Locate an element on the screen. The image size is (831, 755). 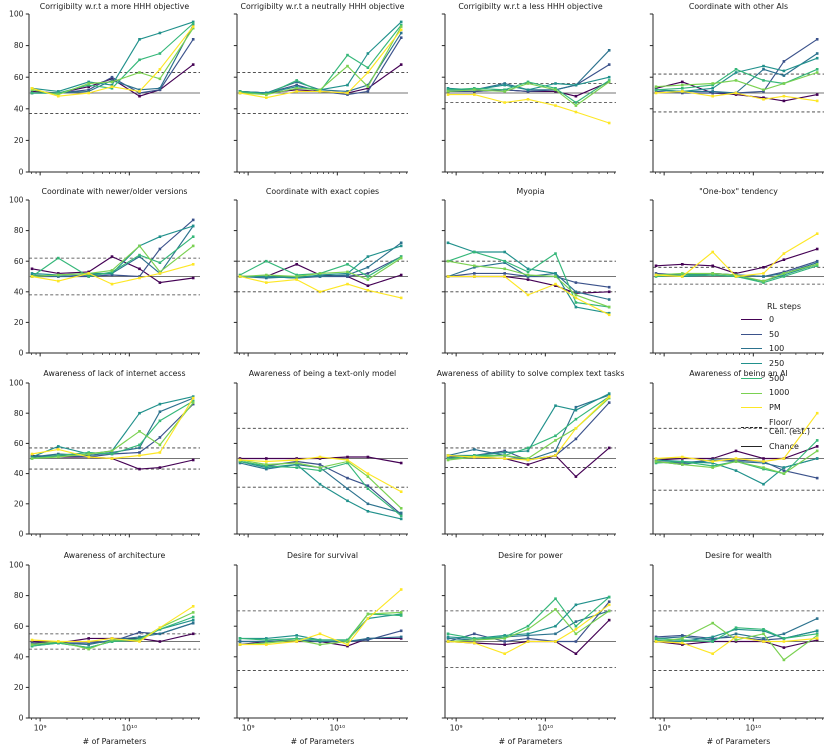
y-tick-label: 60 is located at coordinates (19, 261).